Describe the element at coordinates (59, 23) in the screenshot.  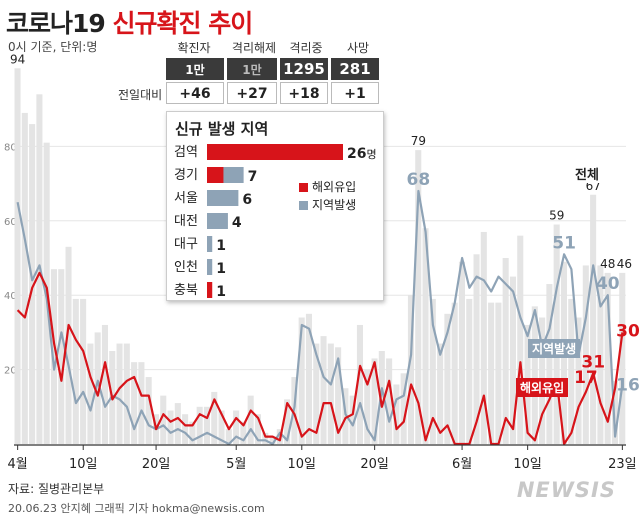
I see `title-prefix: 코로나19` at that location.